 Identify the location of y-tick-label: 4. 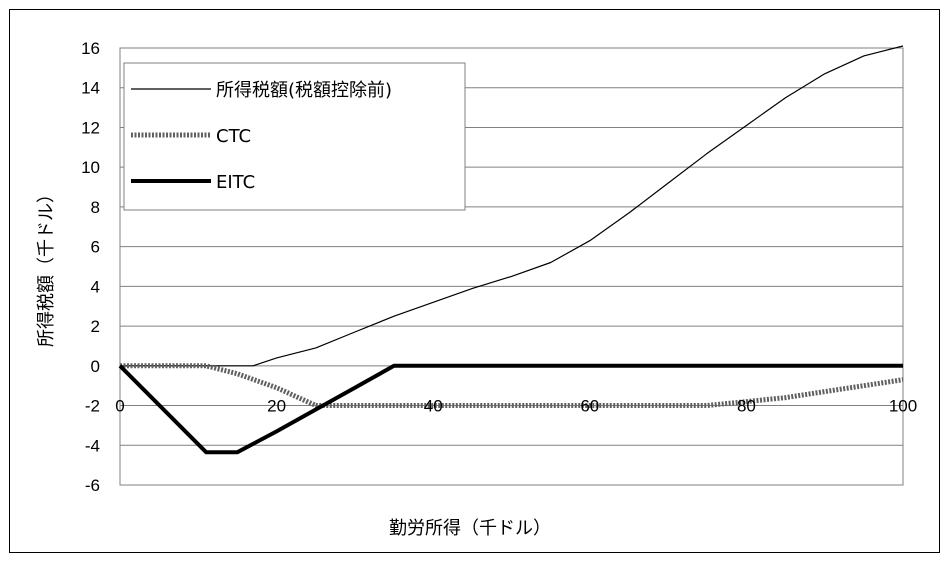
(95, 286).